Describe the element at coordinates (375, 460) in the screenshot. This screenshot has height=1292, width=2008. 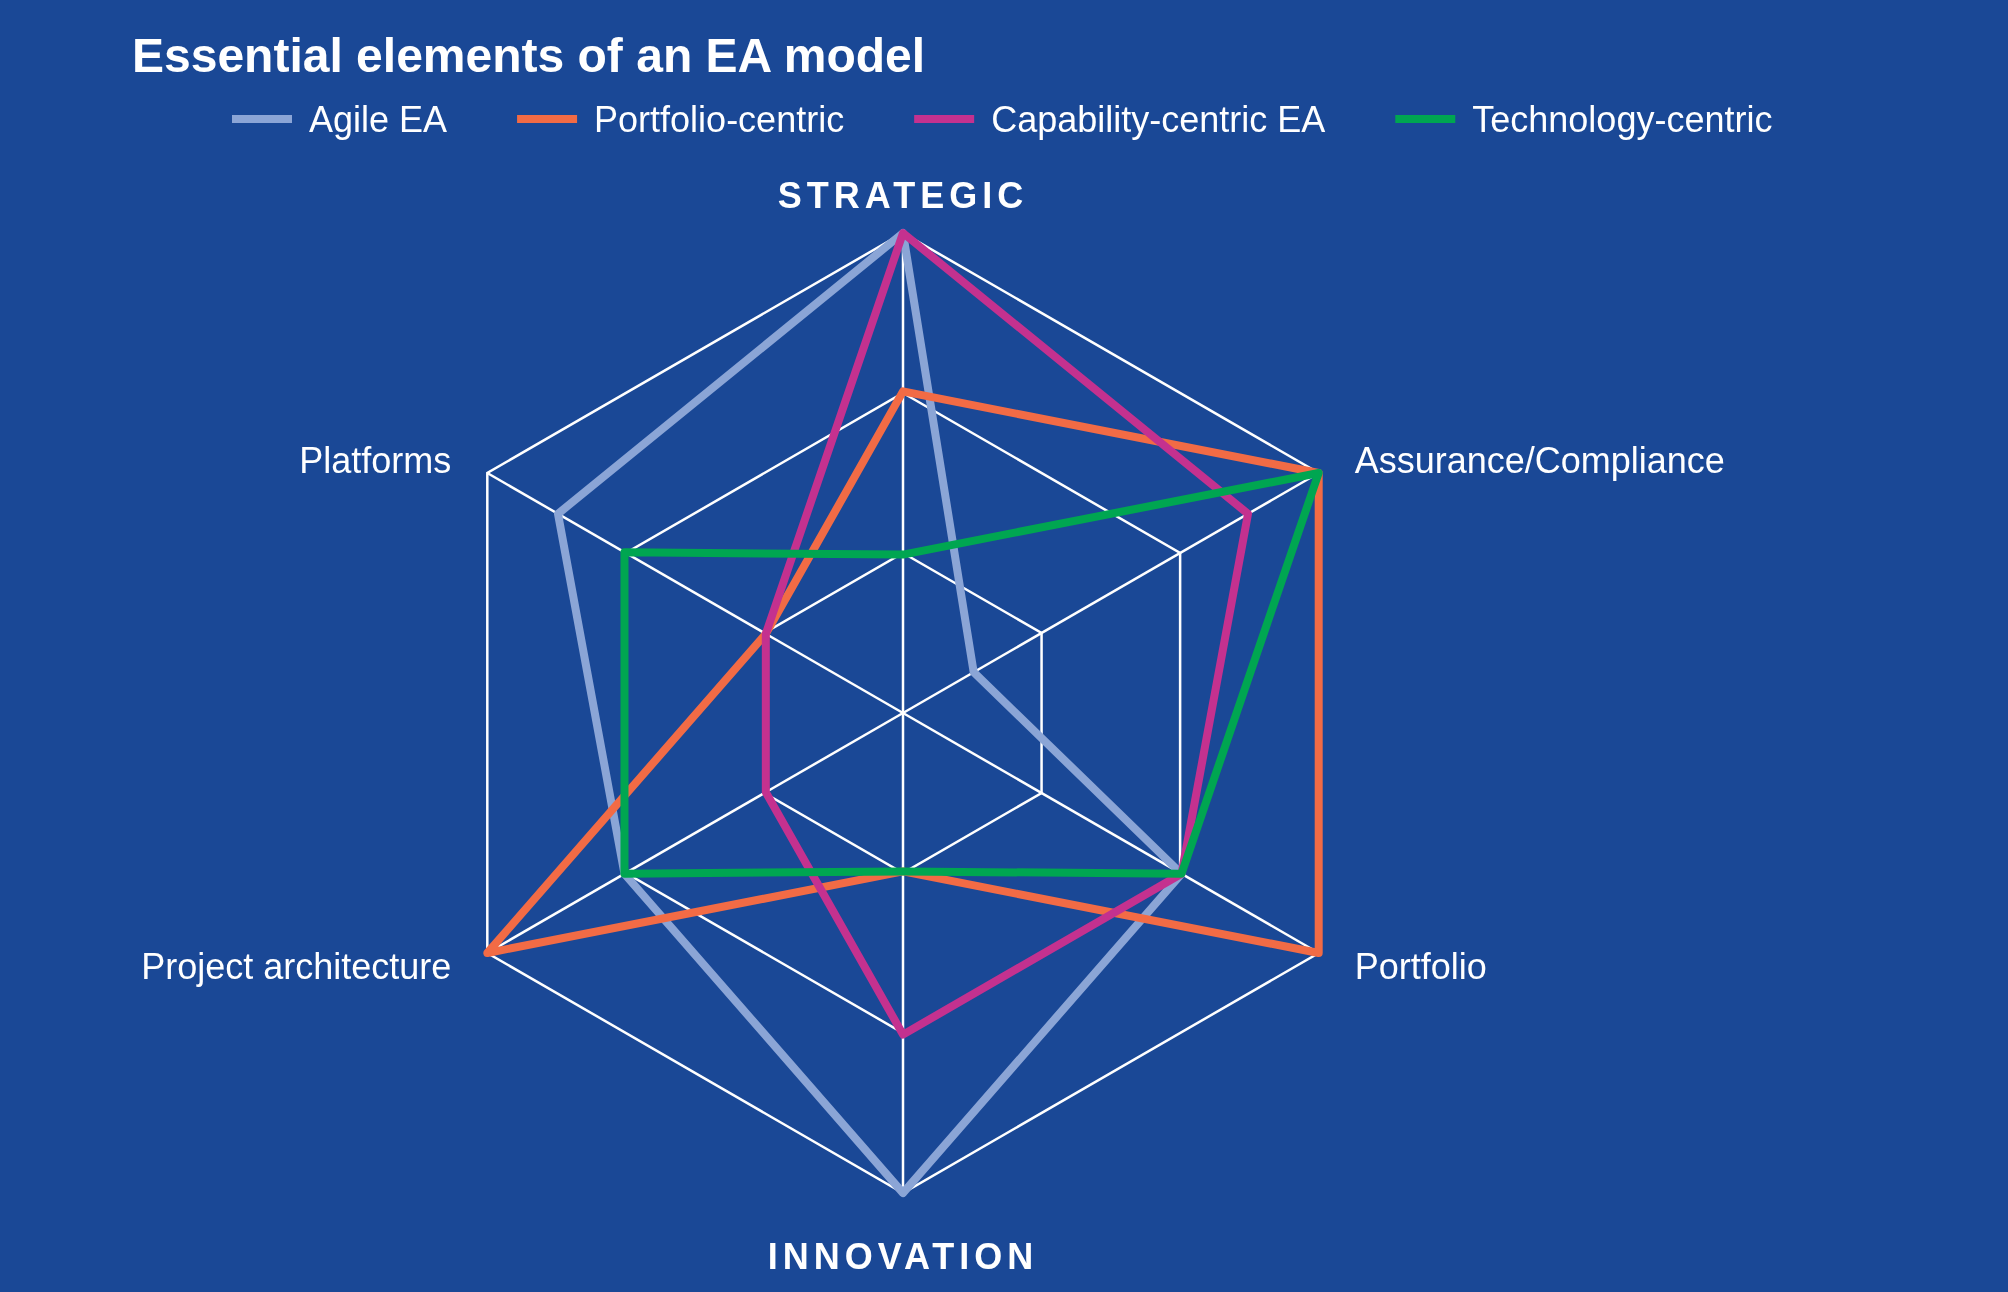
I see `spoke-label: Platforms` at that location.